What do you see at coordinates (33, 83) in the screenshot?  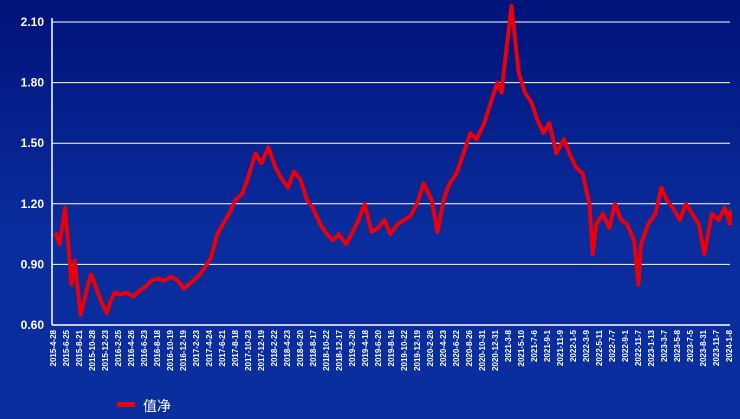 I see `y-tick-label: 1.80` at bounding box center [33, 83].